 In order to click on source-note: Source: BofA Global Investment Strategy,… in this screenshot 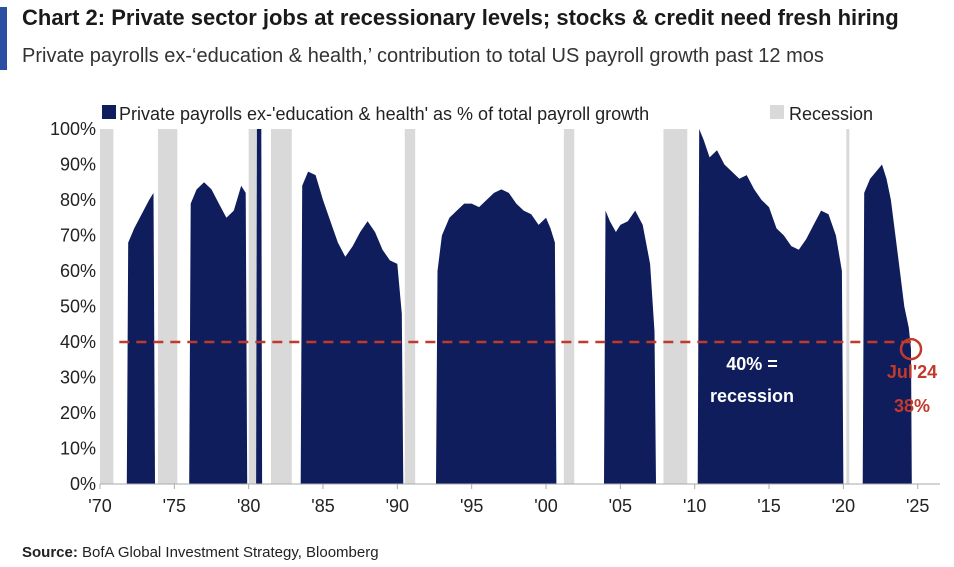, I will do `click(200, 552)`.